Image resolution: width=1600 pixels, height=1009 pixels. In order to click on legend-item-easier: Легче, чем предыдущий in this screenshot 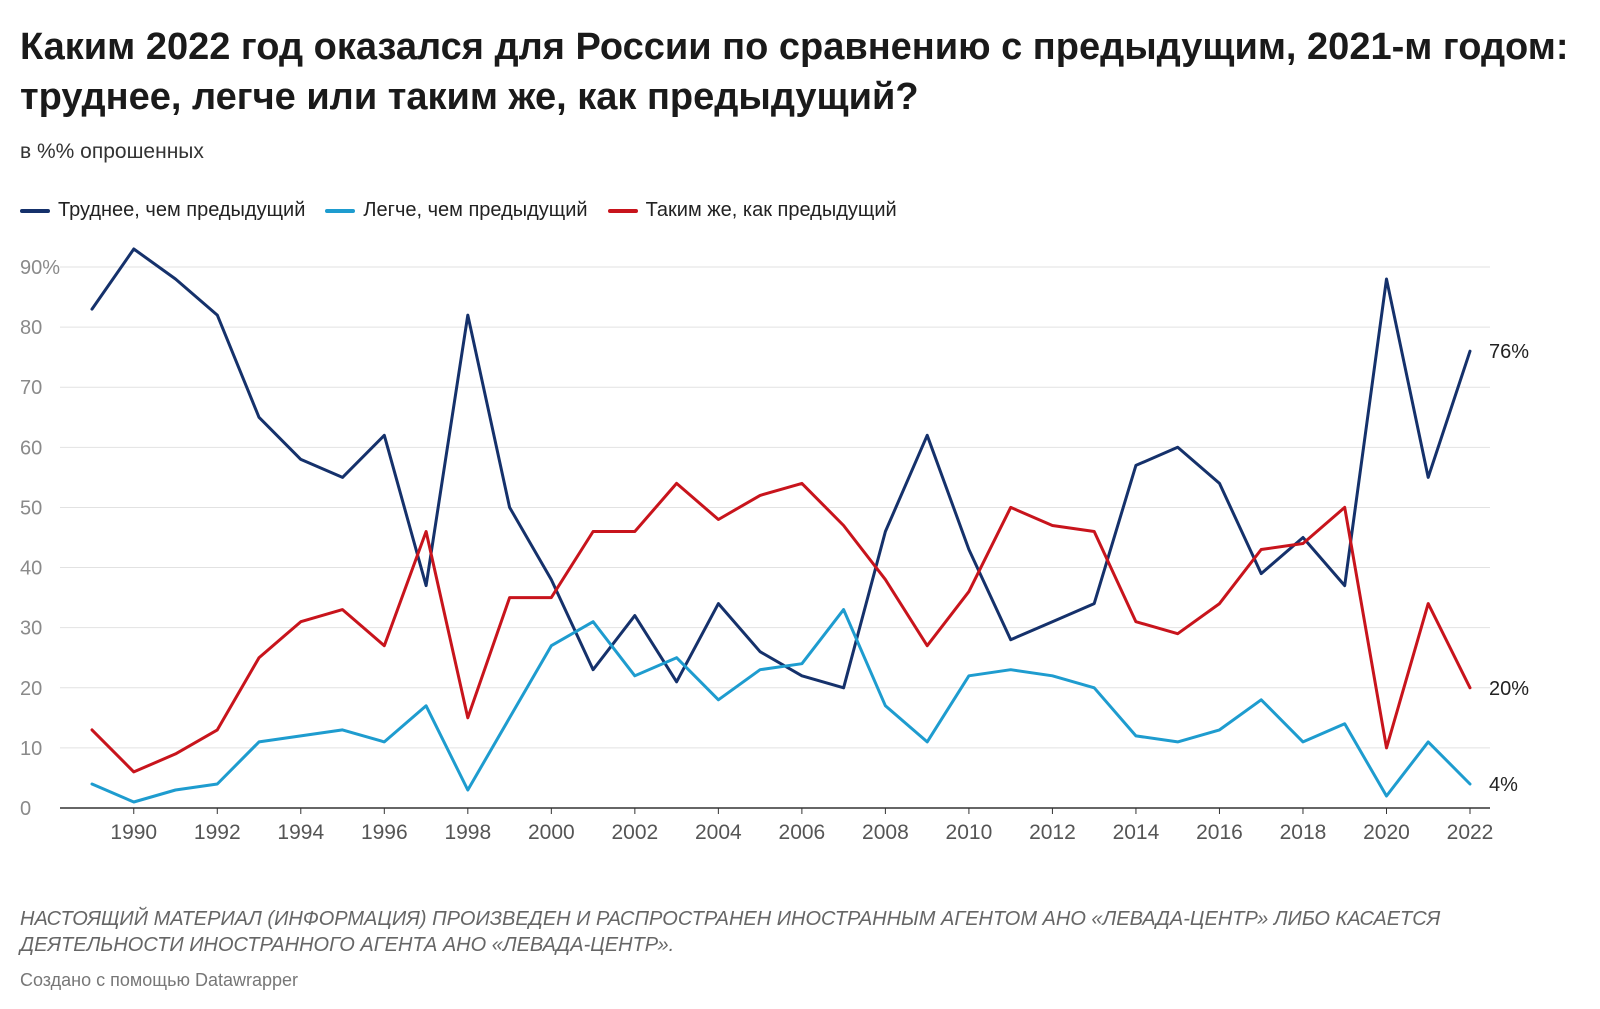, I will do `click(456, 210)`.